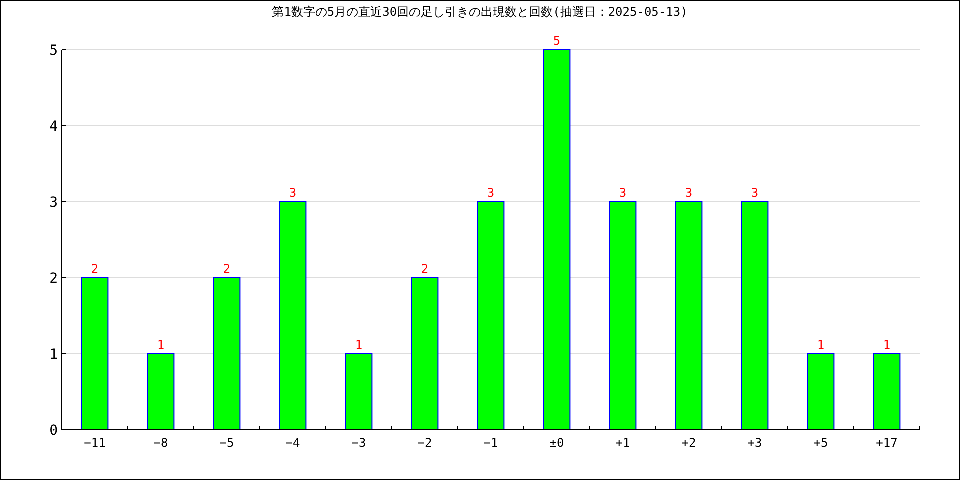  Describe the element at coordinates (54, 279) in the screenshot. I see `y-tick-label: 2` at that location.